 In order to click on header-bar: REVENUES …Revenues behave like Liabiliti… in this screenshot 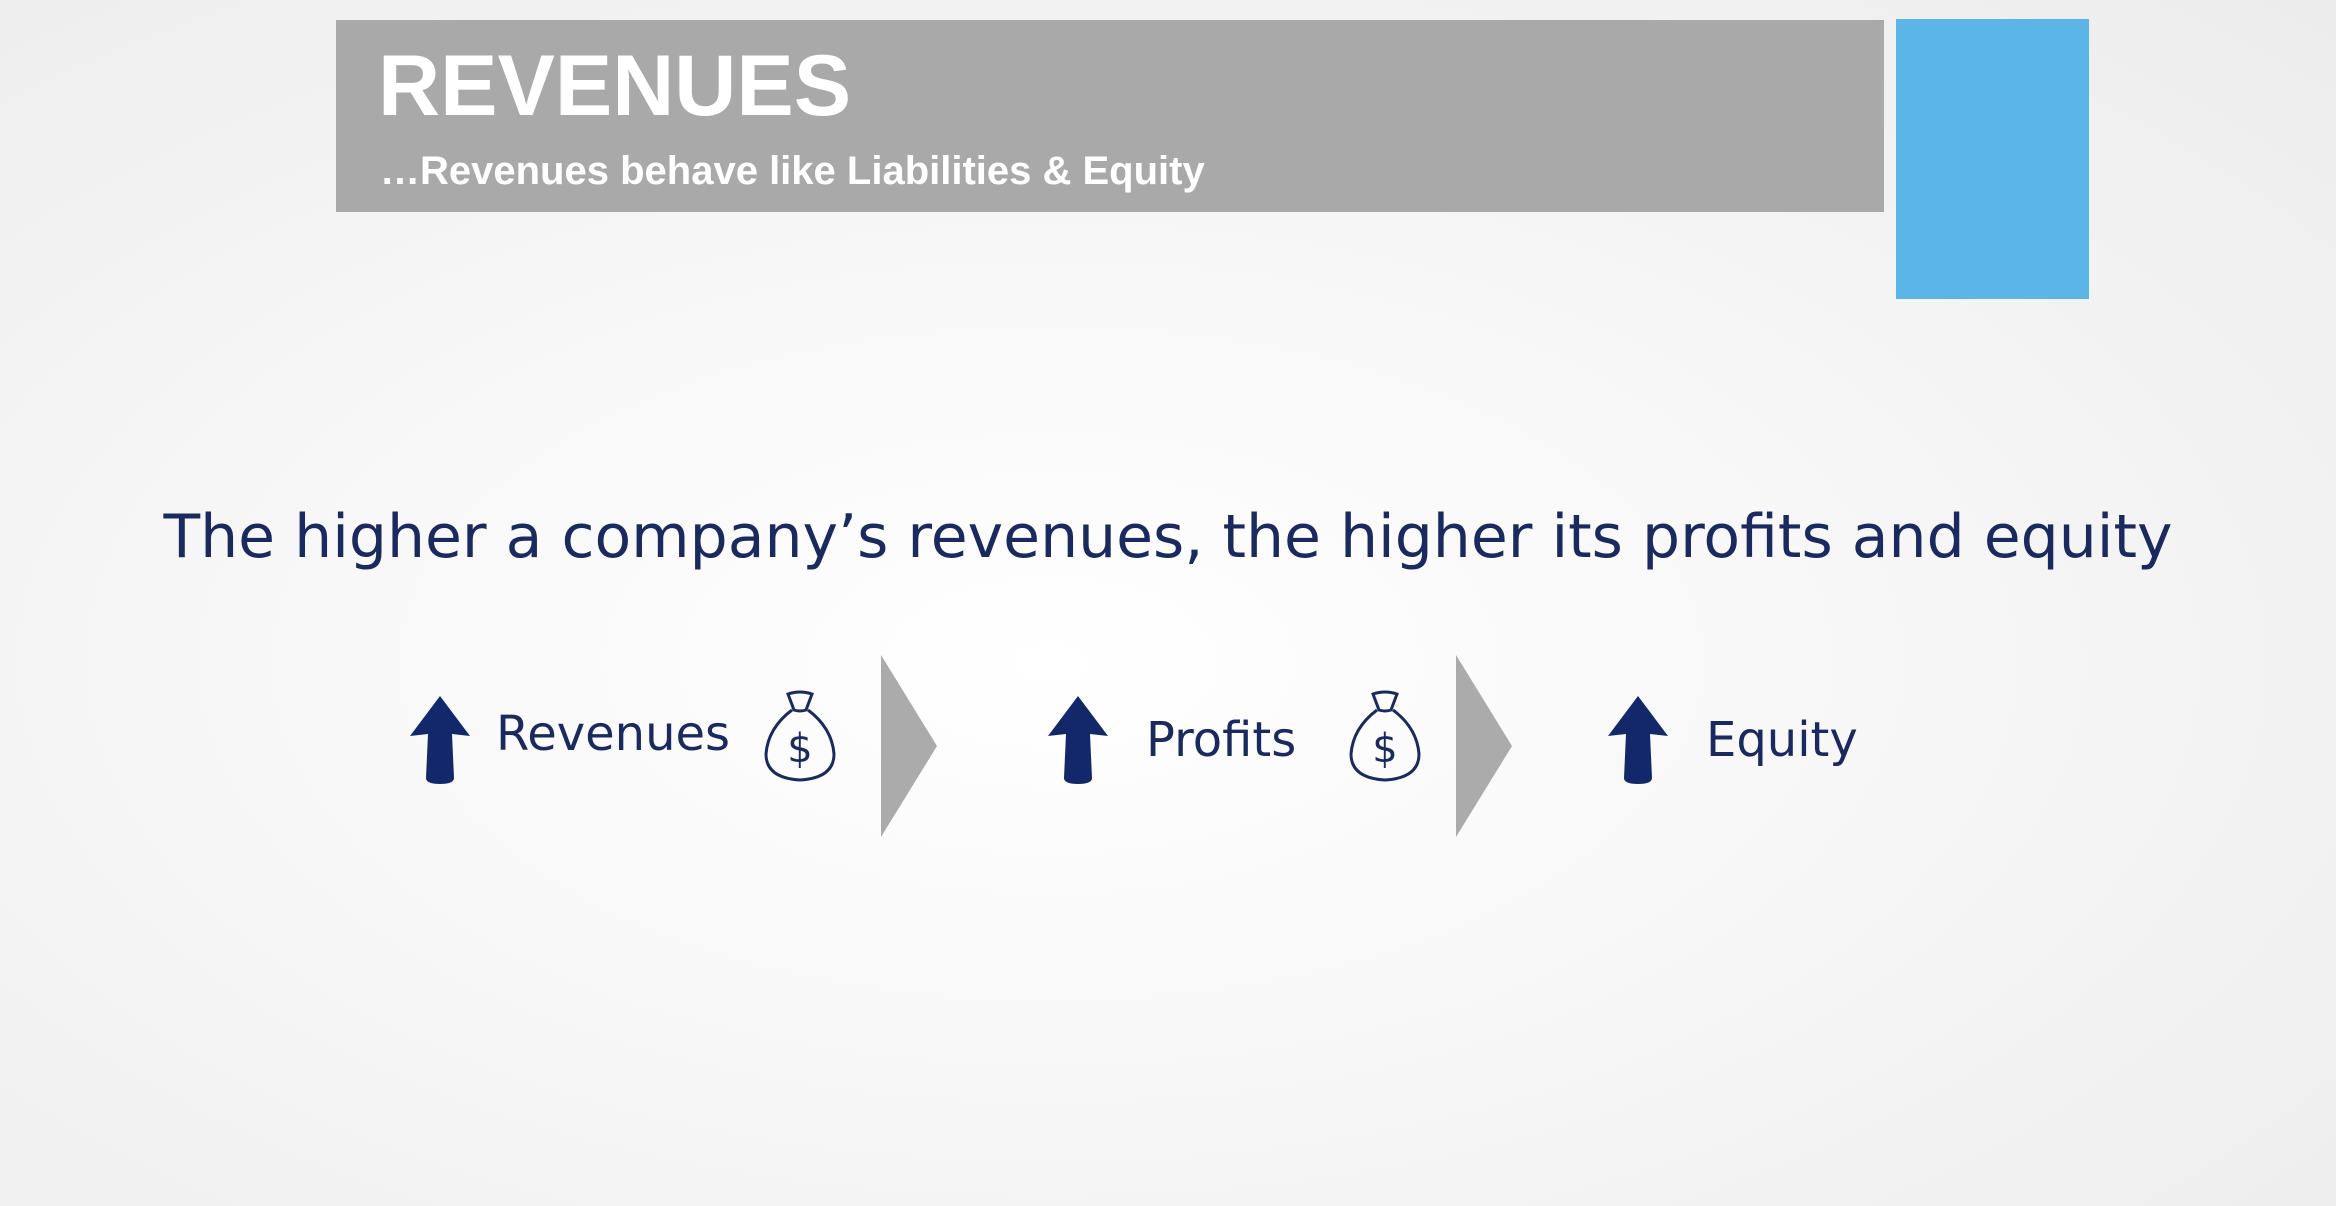, I will do `click(1110, 116)`.